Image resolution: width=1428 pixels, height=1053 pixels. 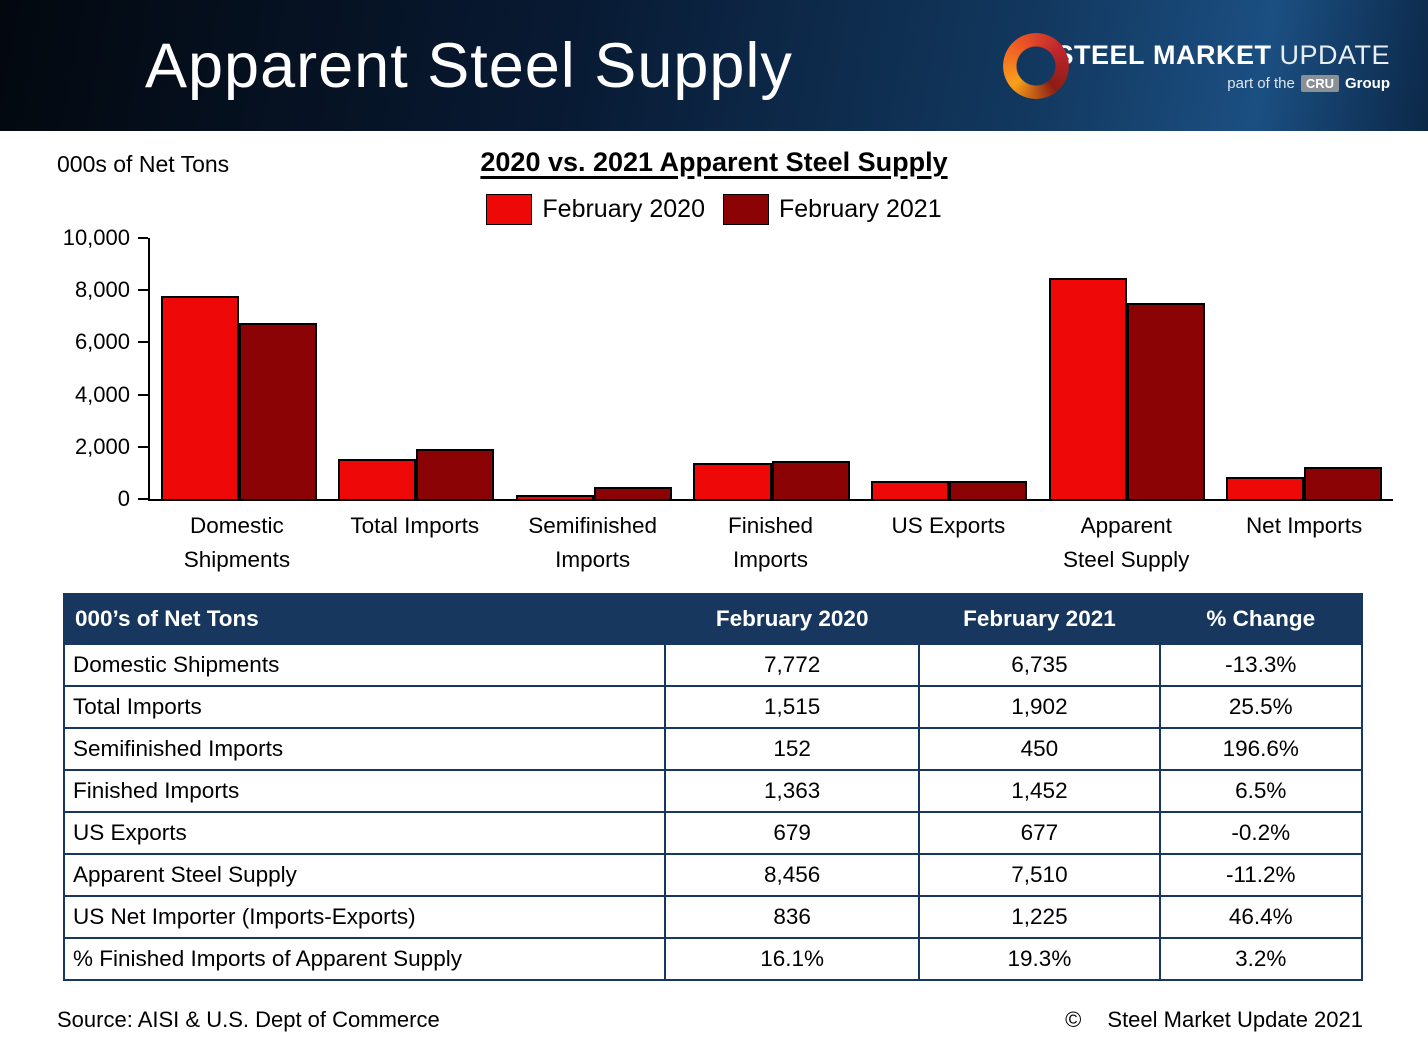 What do you see at coordinates (623, 208) in the screenshot?
I see `legend-label: February 2020` at bounding box center [623, 208].